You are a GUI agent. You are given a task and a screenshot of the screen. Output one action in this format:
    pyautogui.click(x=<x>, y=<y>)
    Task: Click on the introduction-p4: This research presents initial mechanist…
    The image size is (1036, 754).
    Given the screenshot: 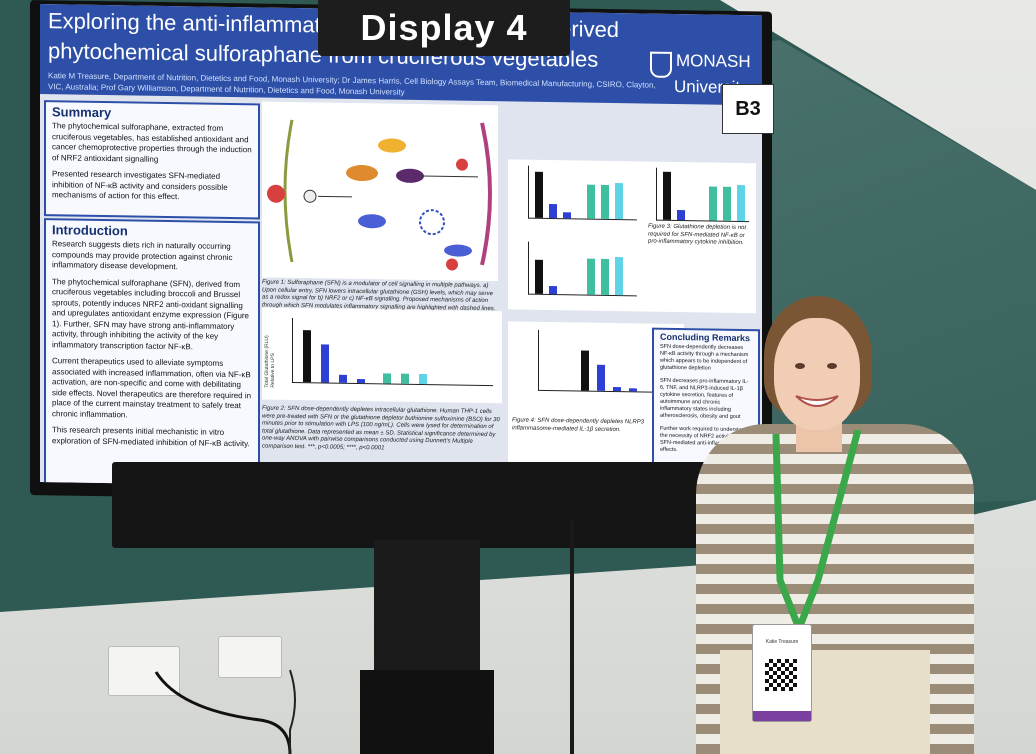 What is the action you would take?
    pyautogui.click(x=151, y=436)
    